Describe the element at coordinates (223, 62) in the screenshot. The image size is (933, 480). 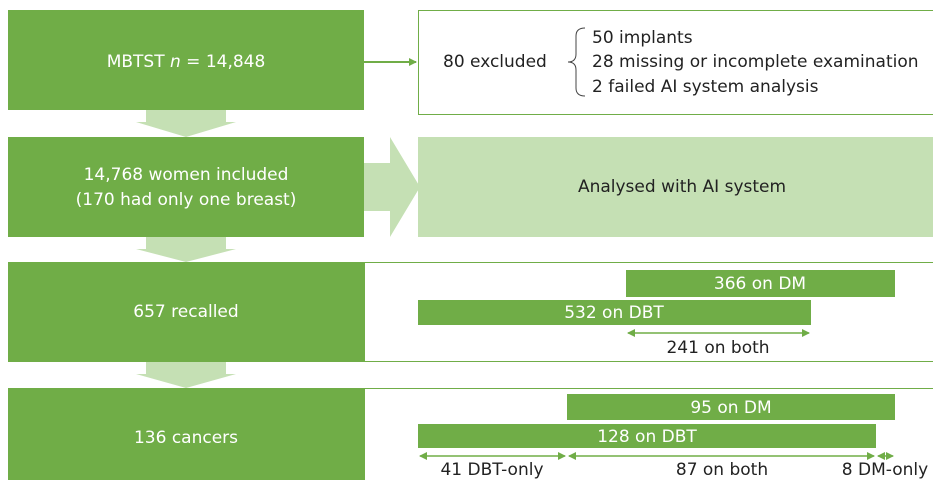
I see `text: = 14,848` at that location.